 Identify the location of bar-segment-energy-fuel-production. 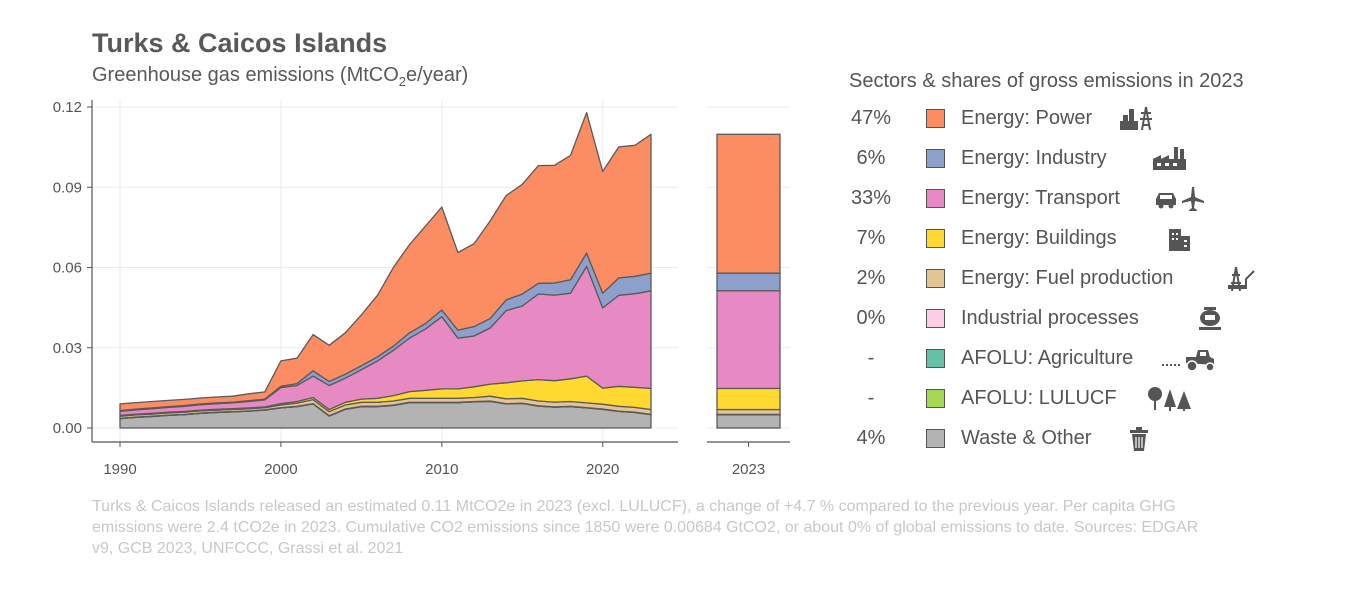
(748, 412).